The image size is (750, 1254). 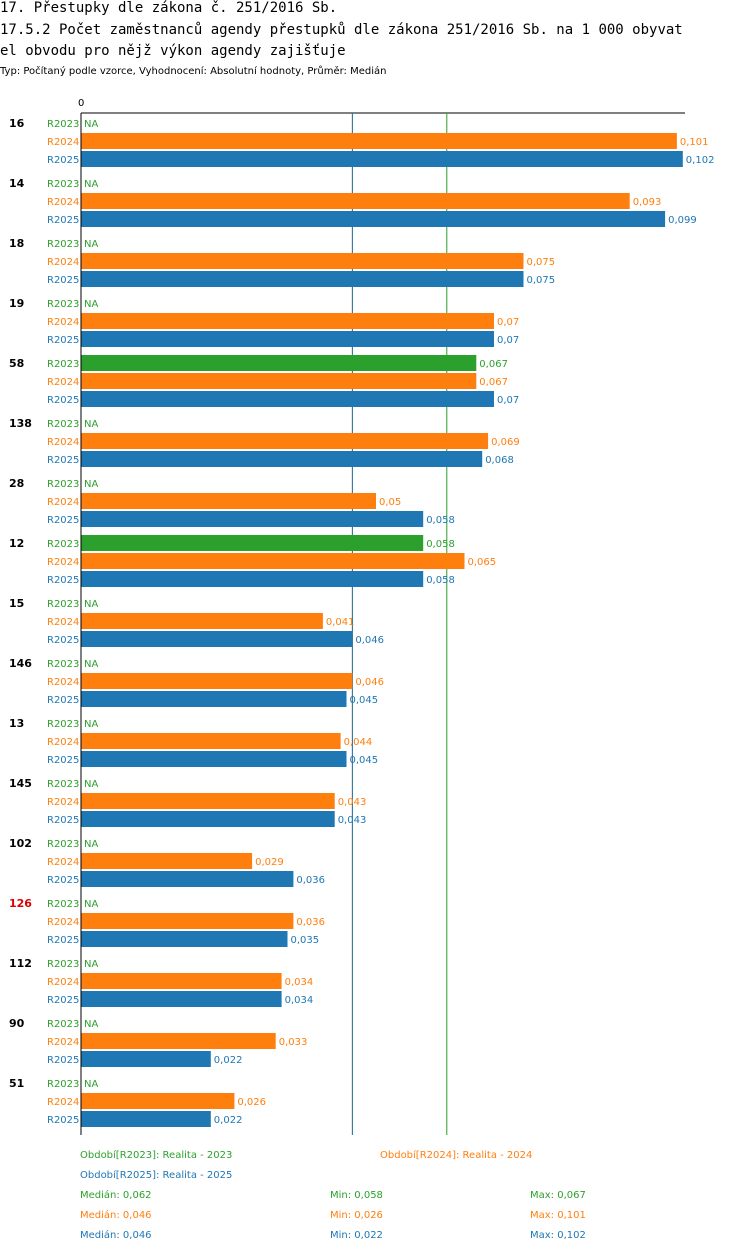 I want to click on legend-max-r2023: Max: 0,067, so click(x=558, y=1195).